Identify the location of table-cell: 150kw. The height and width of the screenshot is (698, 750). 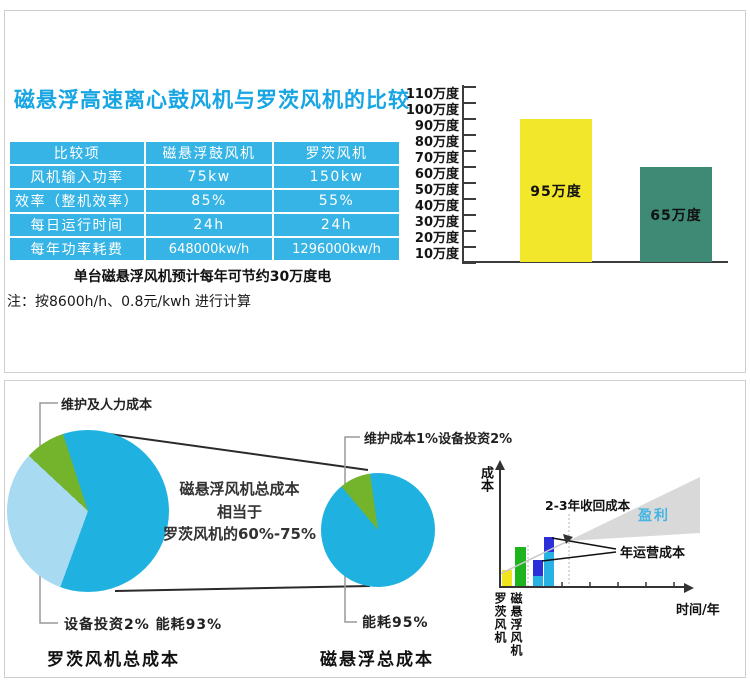
(336, 177).